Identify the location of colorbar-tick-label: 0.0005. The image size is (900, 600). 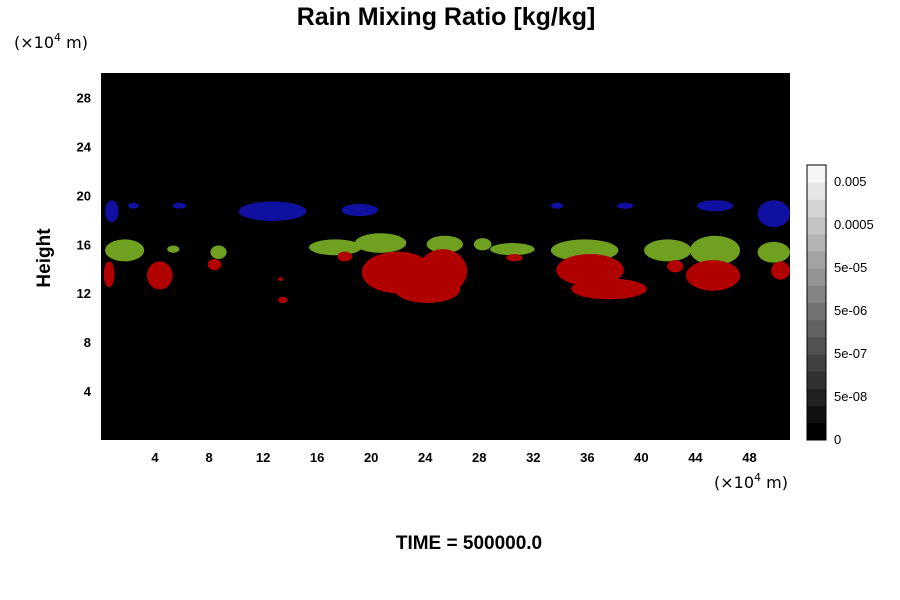
(854, 224).